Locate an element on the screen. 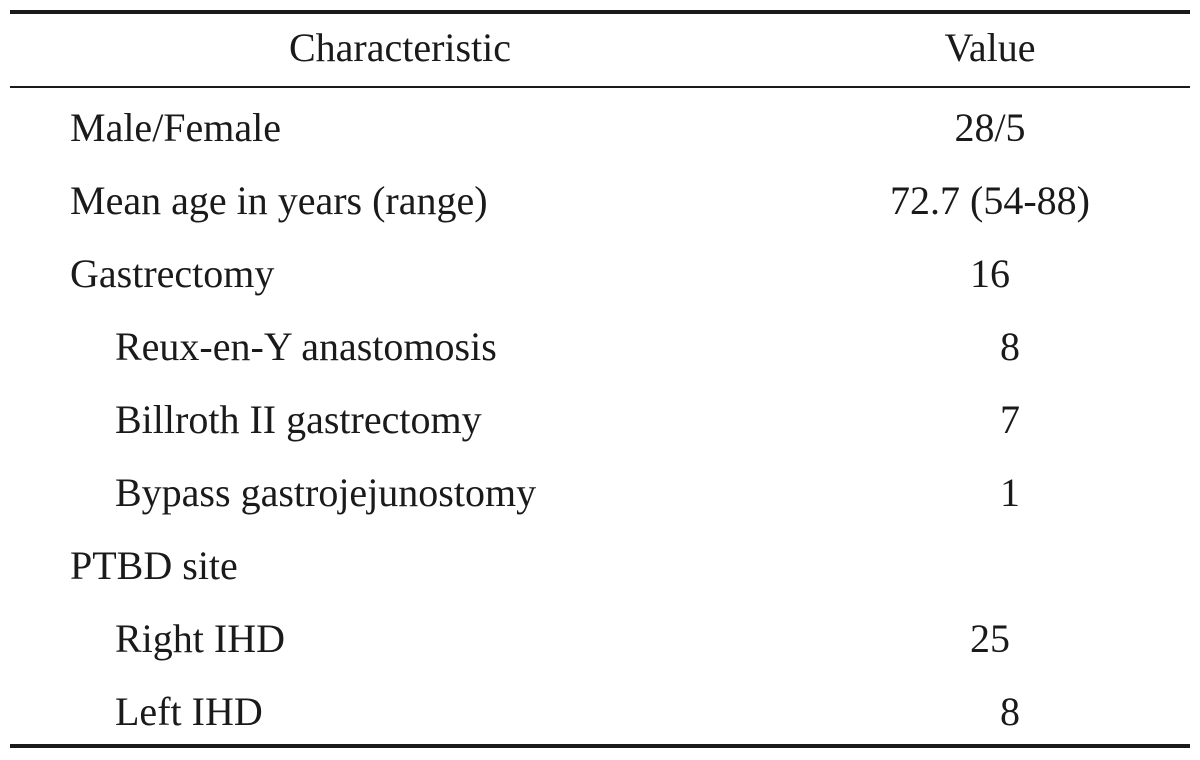 This screenshot has width=1200, height=760. row-value-right-ihd: 25 is located at coordinates (990, 638).